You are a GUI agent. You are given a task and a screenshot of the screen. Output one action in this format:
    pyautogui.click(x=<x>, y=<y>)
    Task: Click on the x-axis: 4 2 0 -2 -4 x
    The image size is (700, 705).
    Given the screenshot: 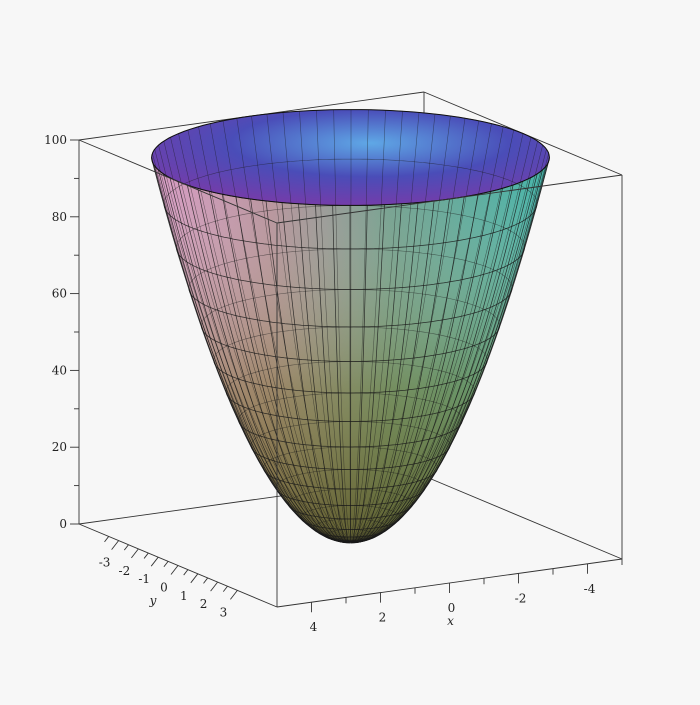 What is the action you would take?
    pyautogui.click(x=466, y=596)
    